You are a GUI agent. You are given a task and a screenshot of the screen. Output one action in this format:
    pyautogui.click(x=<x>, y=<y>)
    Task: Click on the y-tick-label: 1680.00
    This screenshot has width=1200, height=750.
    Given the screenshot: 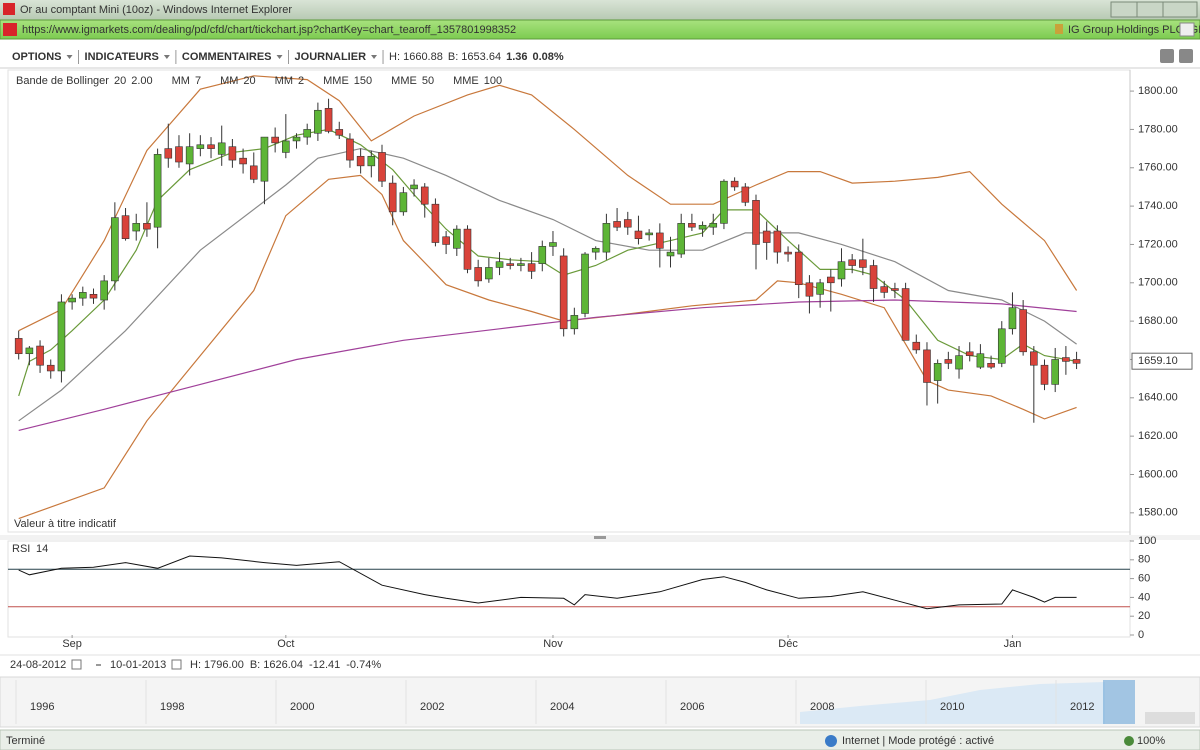 What is the action you would take?
    pyautogui.click(x=1158, y=321)
    